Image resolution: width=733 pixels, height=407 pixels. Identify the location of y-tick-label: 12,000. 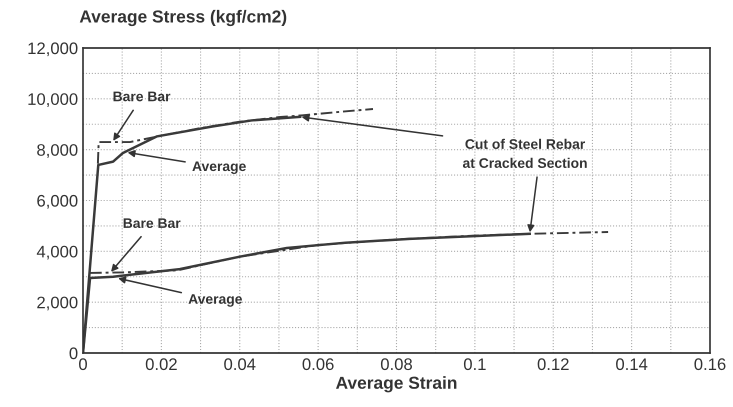
(53, 49).